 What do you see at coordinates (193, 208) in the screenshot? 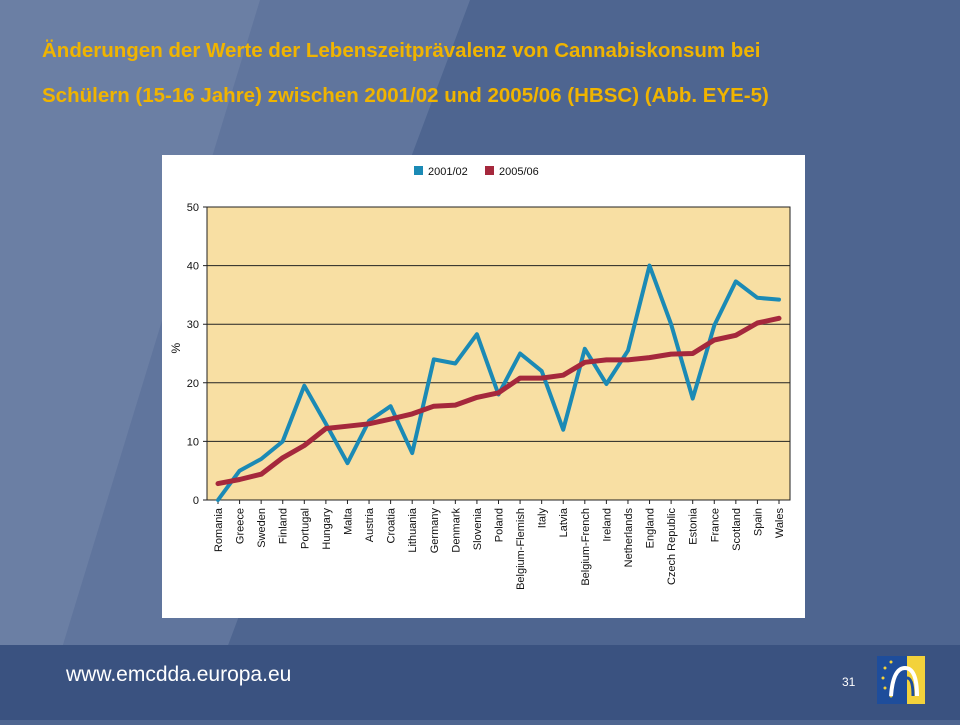
I see `y-tick-label: 50` at bounding box center [193, 208].